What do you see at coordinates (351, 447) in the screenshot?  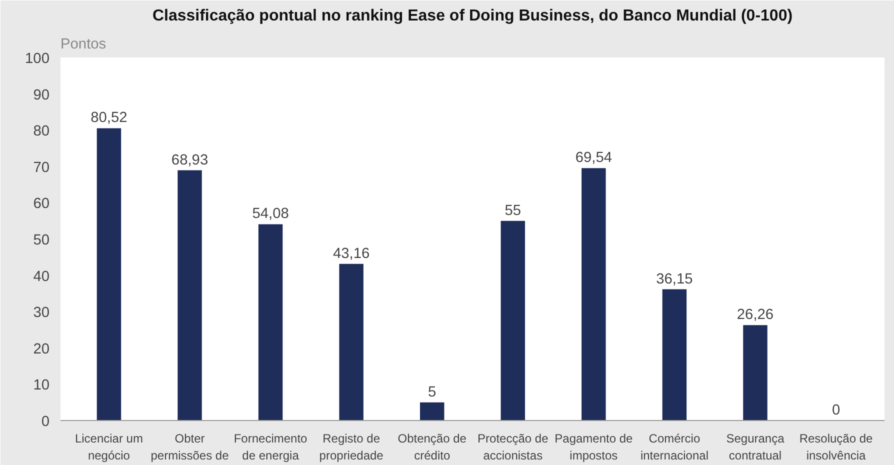 I see `x-tick-label: Registo de propriedade` at bounding box center [351, 447].